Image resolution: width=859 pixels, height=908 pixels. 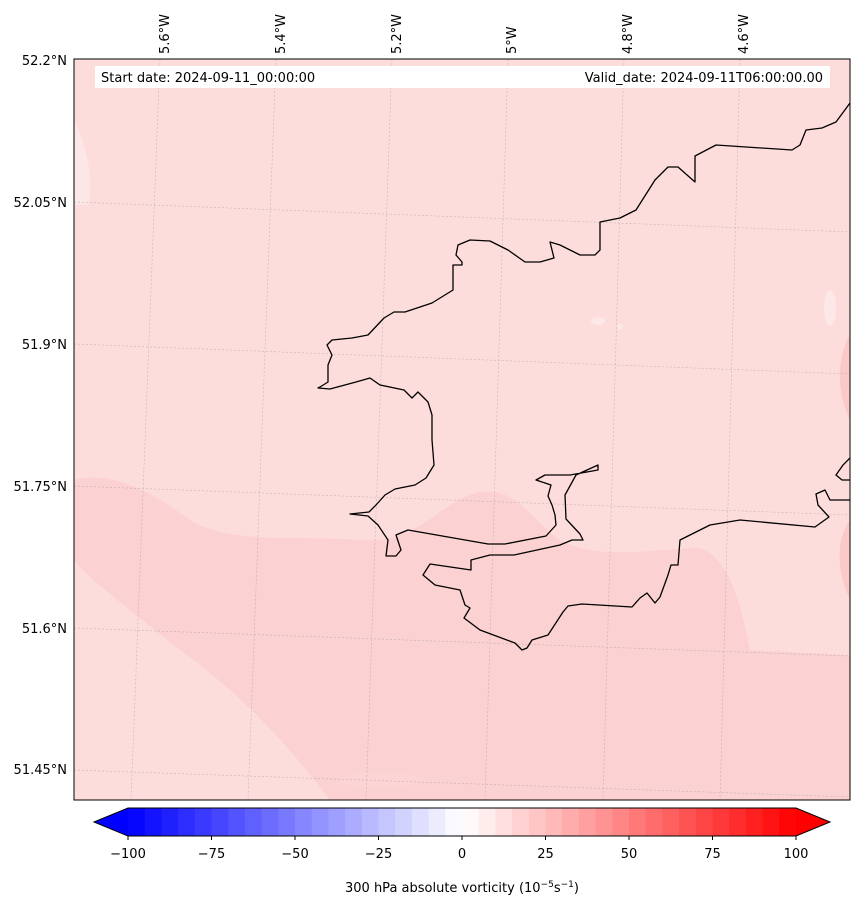 I want to click on vorticity-field-strip-east2, so click(x=844, y=560).